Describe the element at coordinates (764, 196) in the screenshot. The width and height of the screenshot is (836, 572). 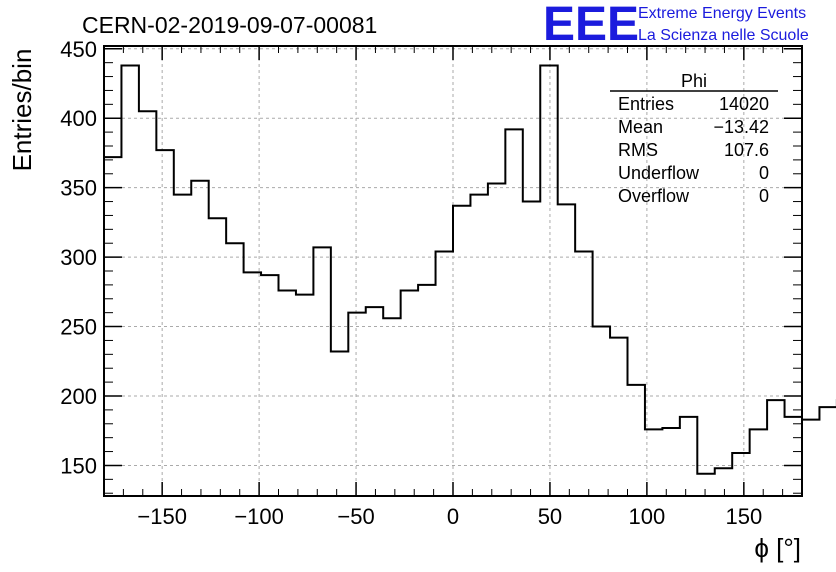
I see `stats-value-overflow: 0` at that location.